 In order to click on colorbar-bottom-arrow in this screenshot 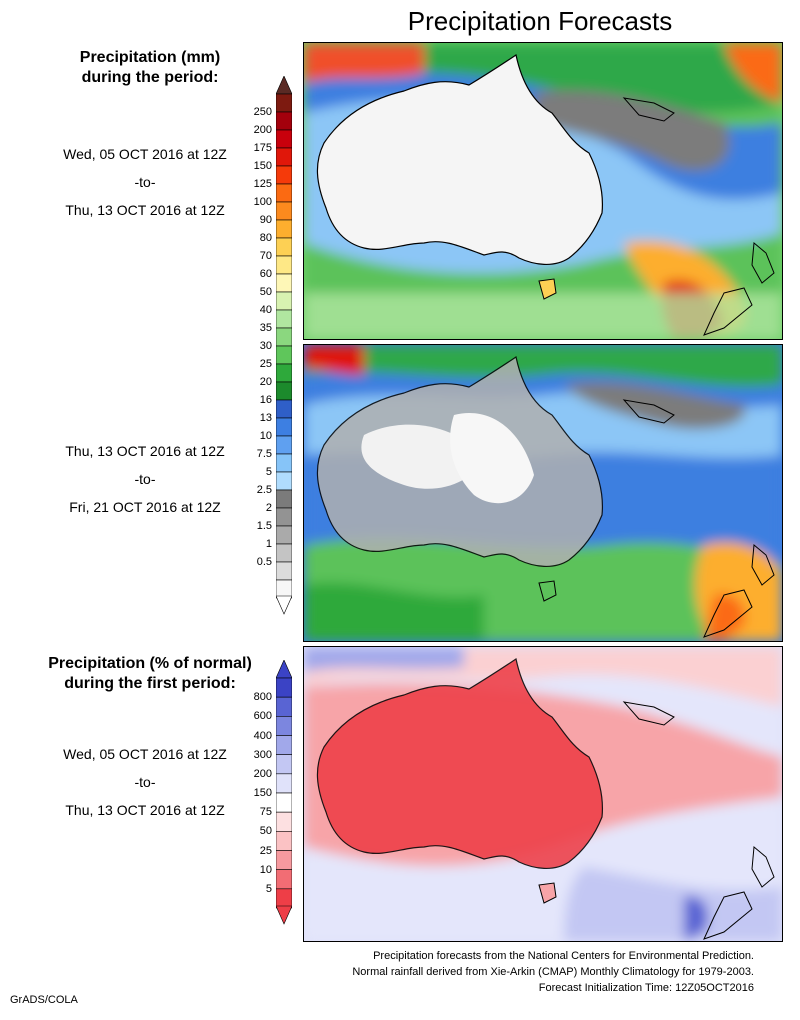, I will do `click(284, 605)`.